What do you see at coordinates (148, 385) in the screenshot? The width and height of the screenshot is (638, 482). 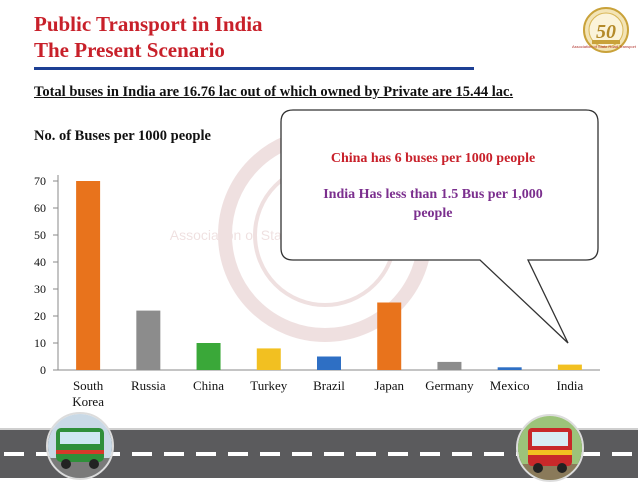 I see `x-tick-label: Russia` at bounding box center [148, 385].